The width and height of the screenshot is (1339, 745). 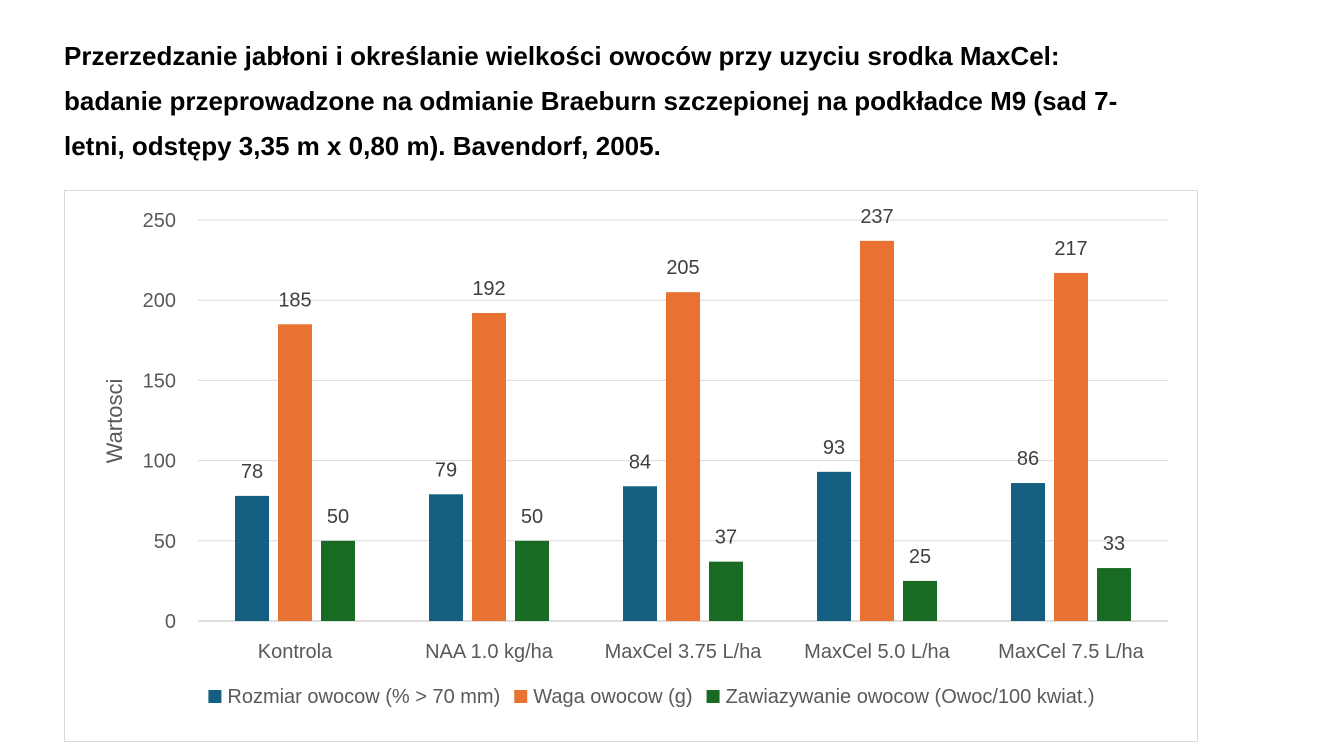 I want to click on data-label: 37, so click(x=726, y=538).